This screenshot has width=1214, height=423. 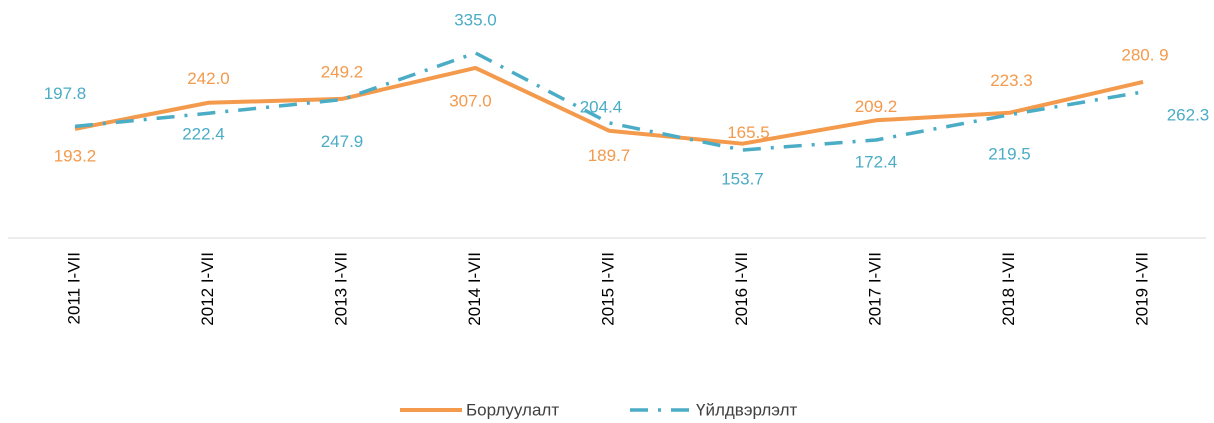 I want to click on x-tick-label: 2016 I-VII, so click(x=741, y=289).